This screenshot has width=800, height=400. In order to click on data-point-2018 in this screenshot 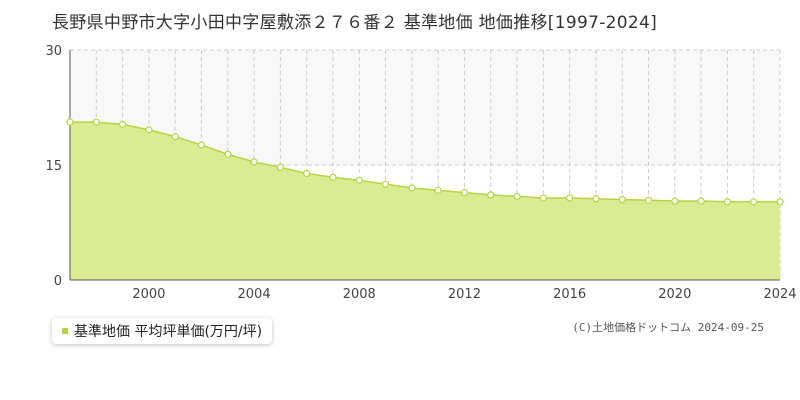, I will do `click(622, 199)`.